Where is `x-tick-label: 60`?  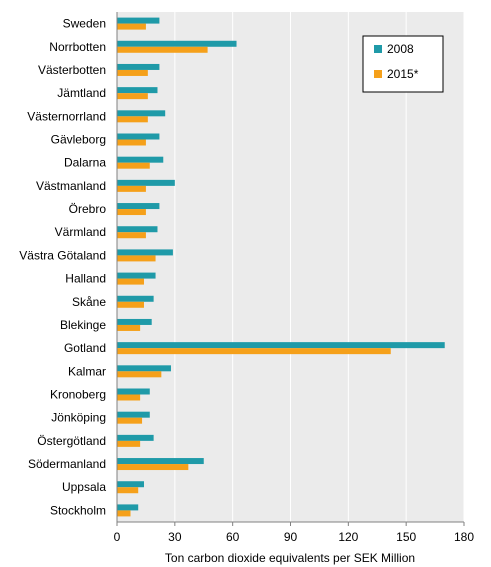 x-tick-label: 60 is located at coordinates (233, 537).